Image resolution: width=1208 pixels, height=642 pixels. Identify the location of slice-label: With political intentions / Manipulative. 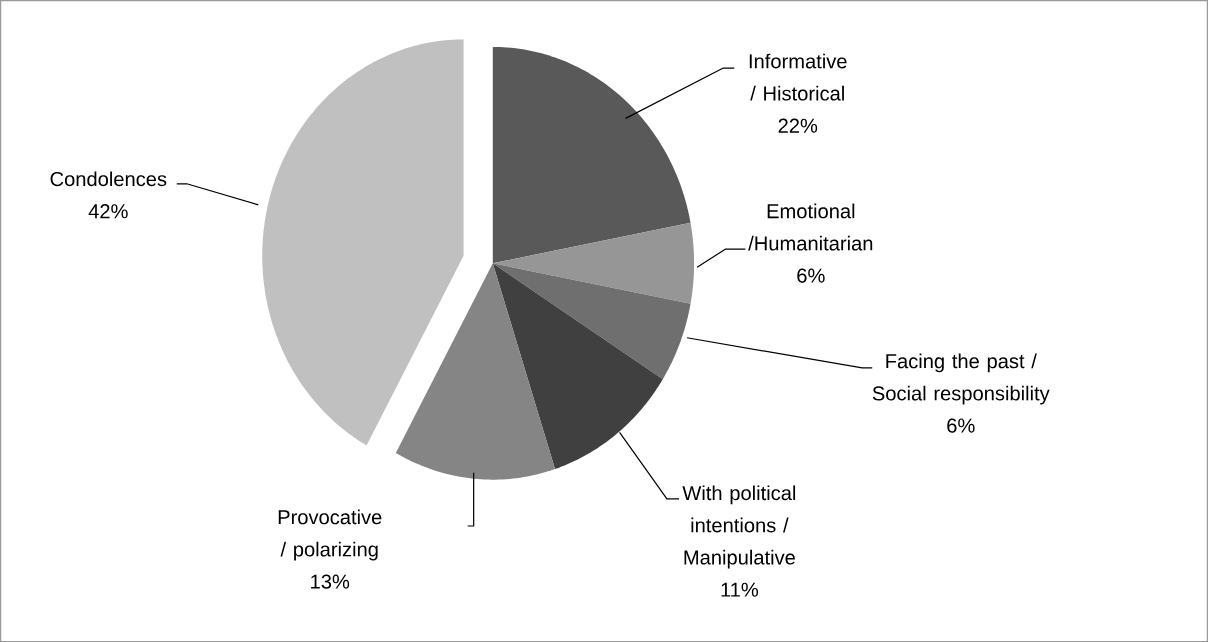
(739, 527).